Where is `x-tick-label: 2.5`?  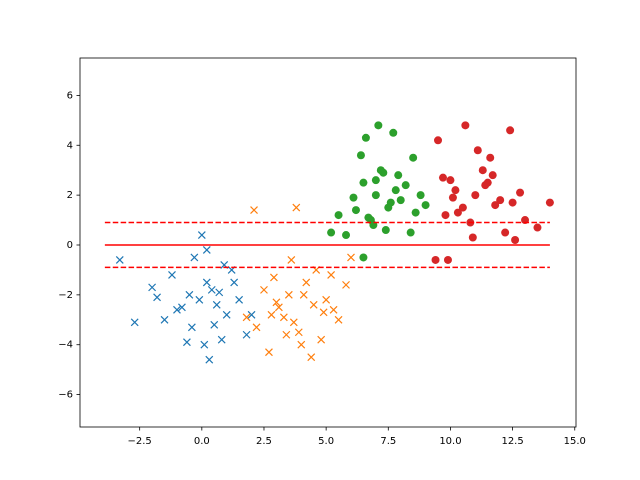 x-tick-label: 2.5 is located at coordinates (264, 441).